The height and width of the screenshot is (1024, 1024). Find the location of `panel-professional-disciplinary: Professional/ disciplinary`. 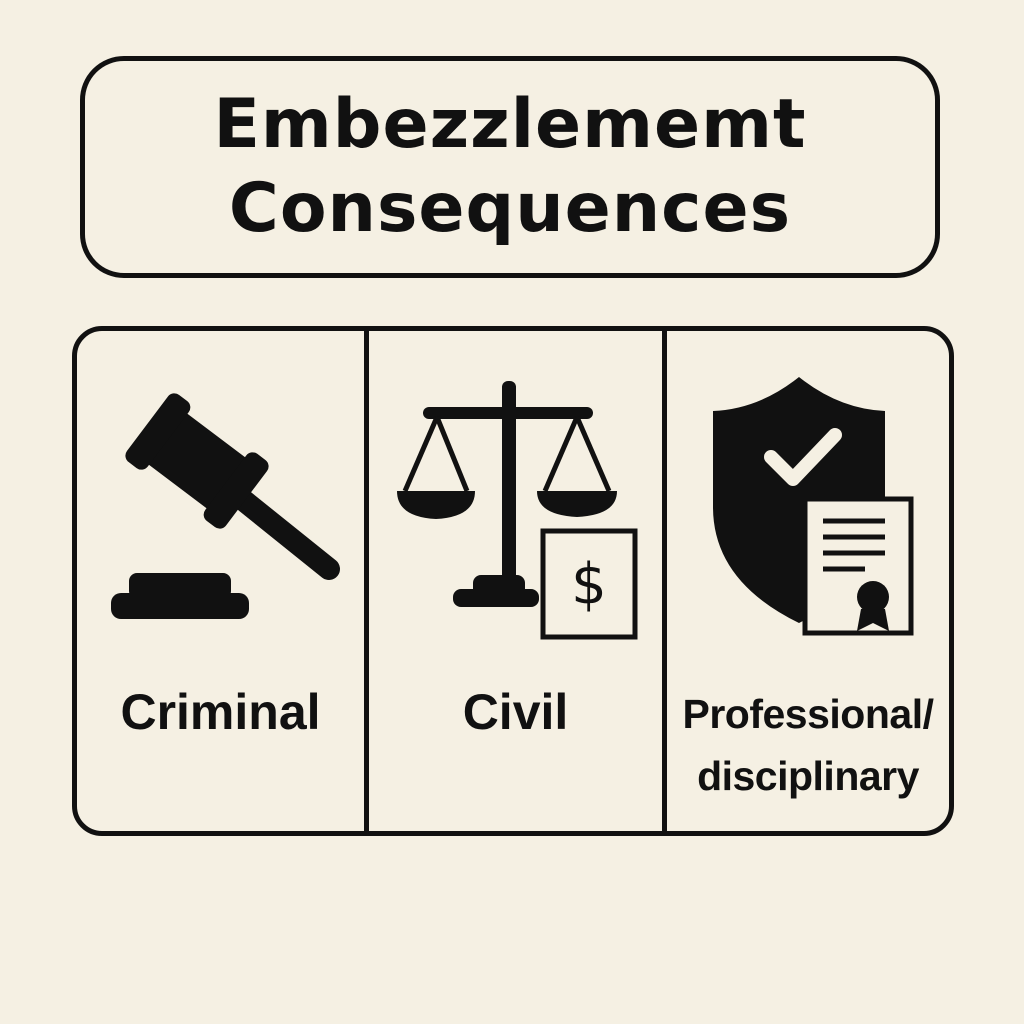

panel-professional-disciplinary: Professional/ disciplinary is located at coordinates (805, 581).